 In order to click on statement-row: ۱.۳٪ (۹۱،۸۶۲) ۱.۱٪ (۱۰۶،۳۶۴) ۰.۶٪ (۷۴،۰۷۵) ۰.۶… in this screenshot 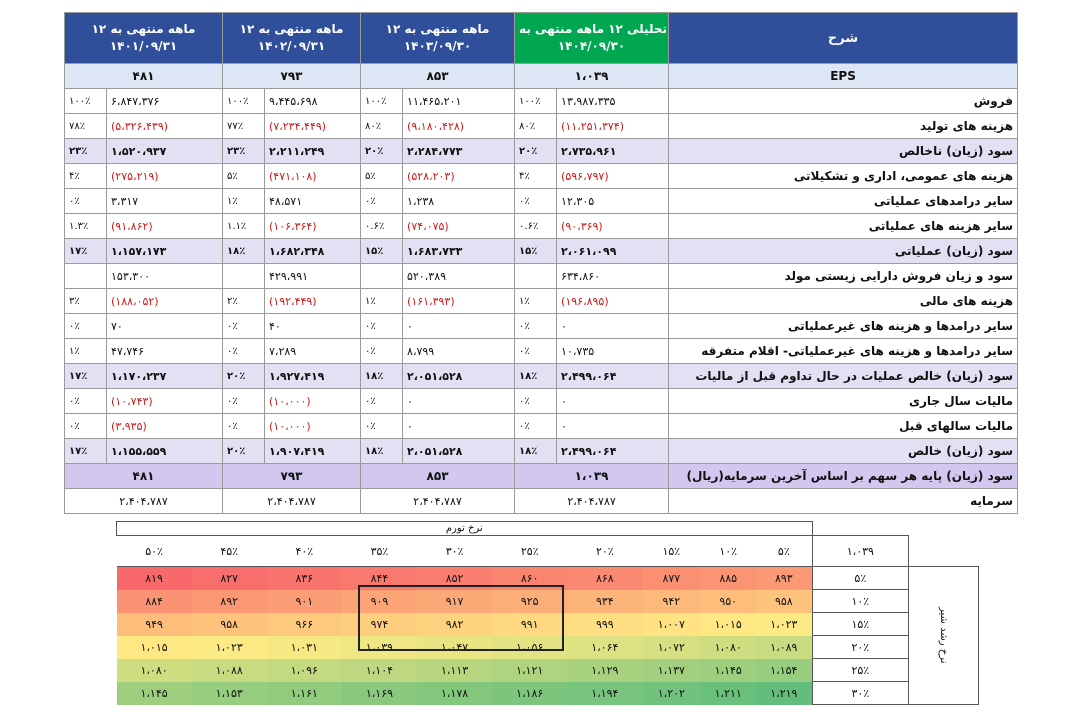, I will do `click(541, 226)`.